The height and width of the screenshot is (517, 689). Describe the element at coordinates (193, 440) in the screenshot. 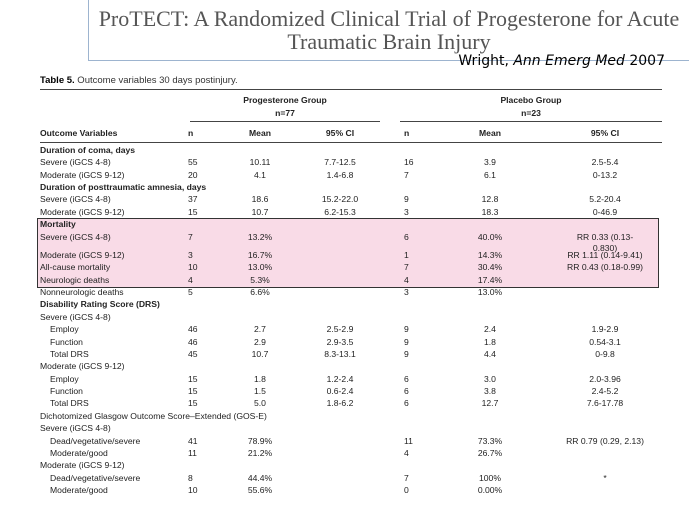

I see `cell-pn: 41` at that location.